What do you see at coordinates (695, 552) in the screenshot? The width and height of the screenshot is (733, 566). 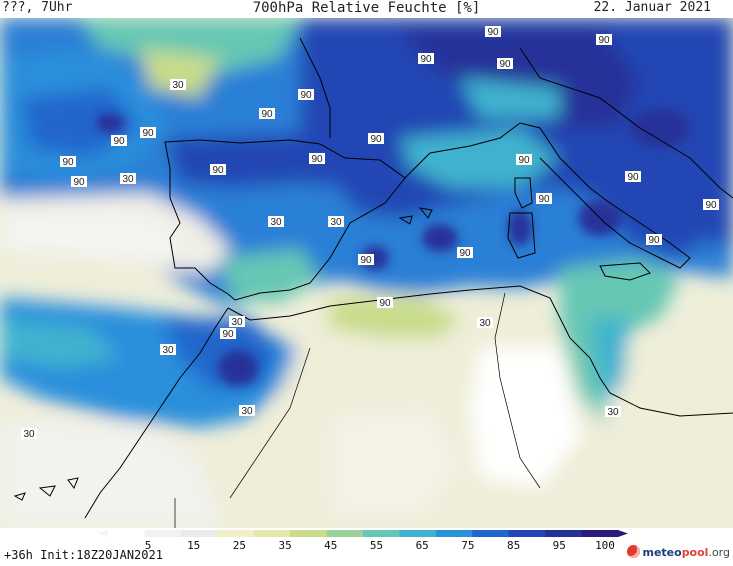 I see `brand-pool: pool` at bounding box center [695, 552].